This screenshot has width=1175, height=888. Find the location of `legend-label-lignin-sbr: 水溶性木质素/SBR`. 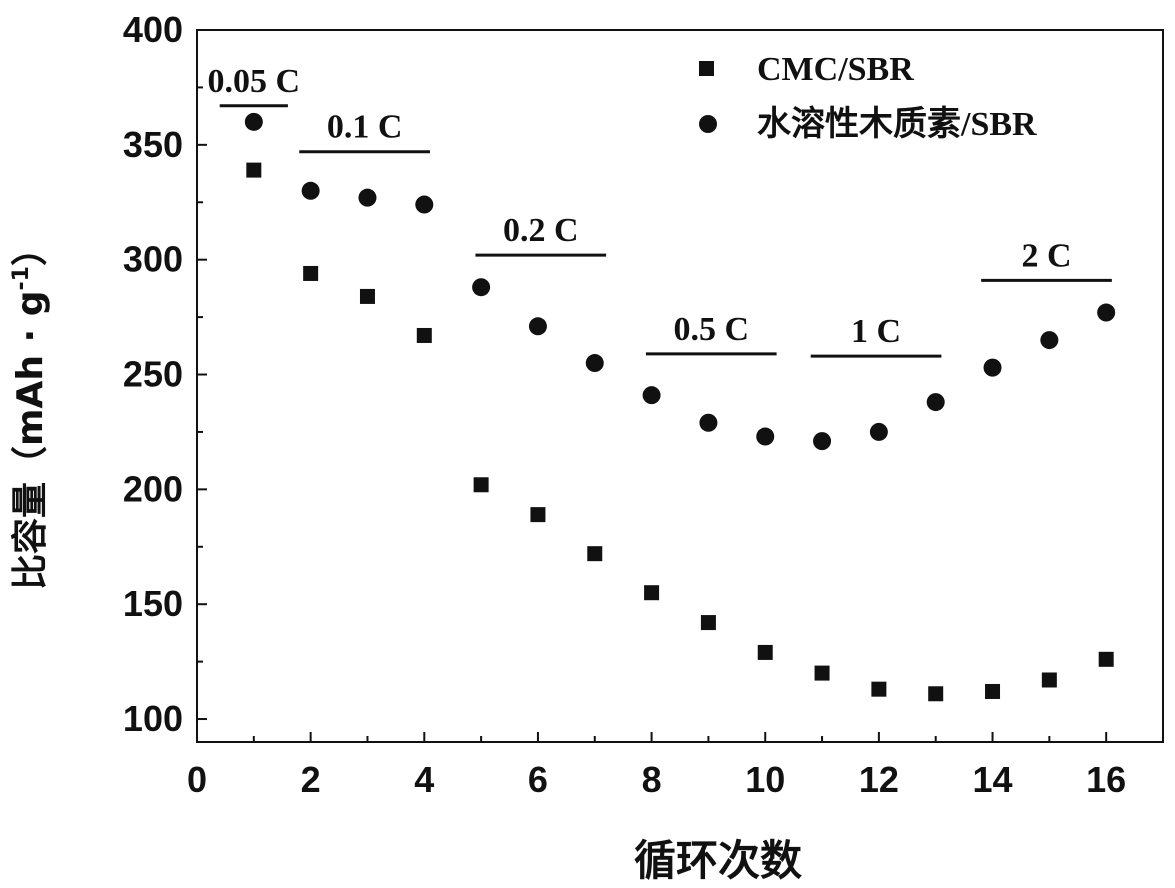

legend-label-lignin-sbr: 水溶性木质素/SBR is located at coordinates (897, 124).